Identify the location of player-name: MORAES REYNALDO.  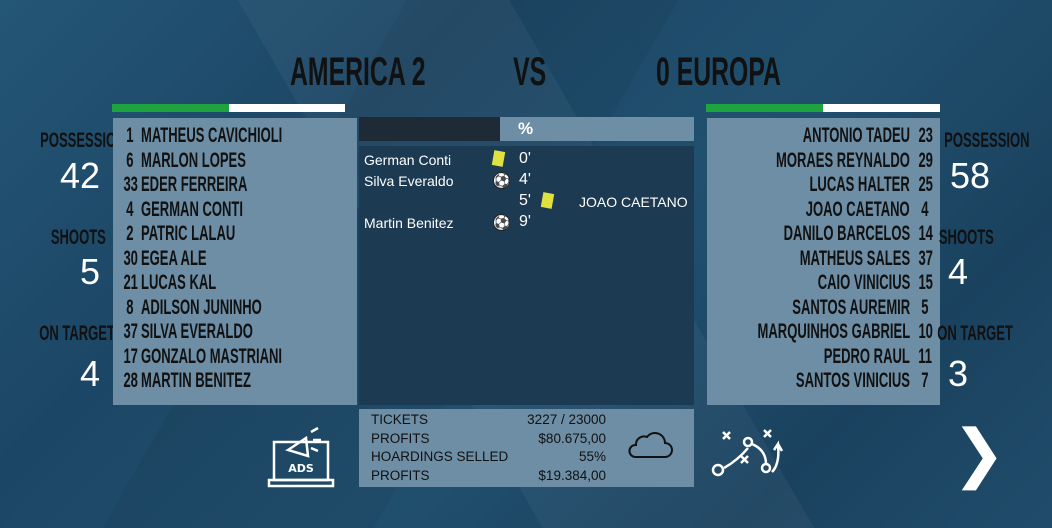
(843, 160).